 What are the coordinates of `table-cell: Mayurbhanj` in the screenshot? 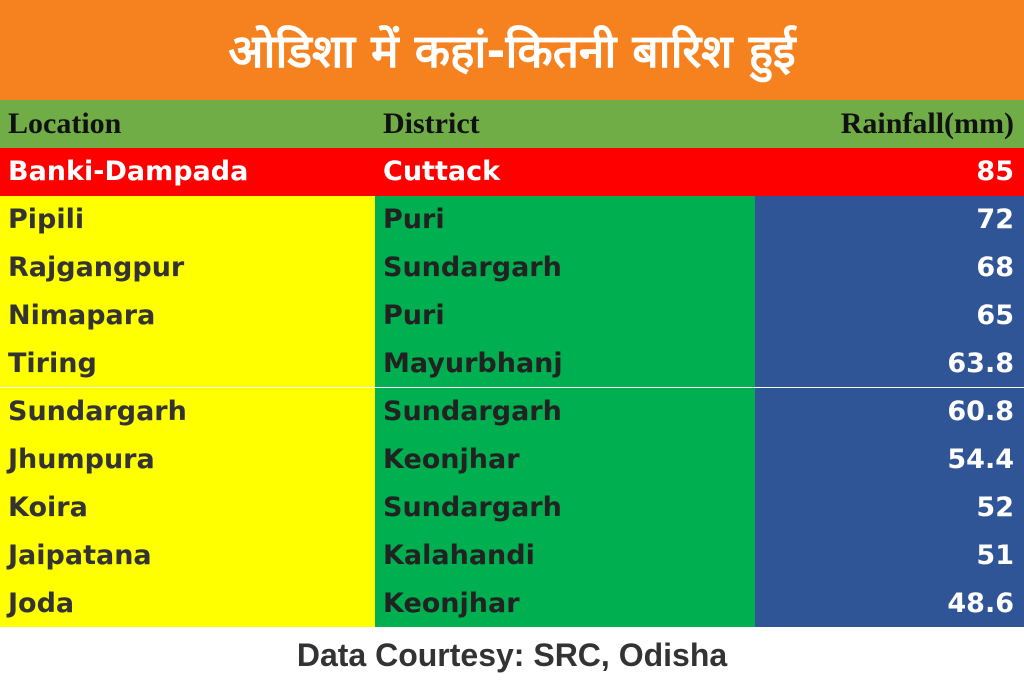 It's located at (565, 363).